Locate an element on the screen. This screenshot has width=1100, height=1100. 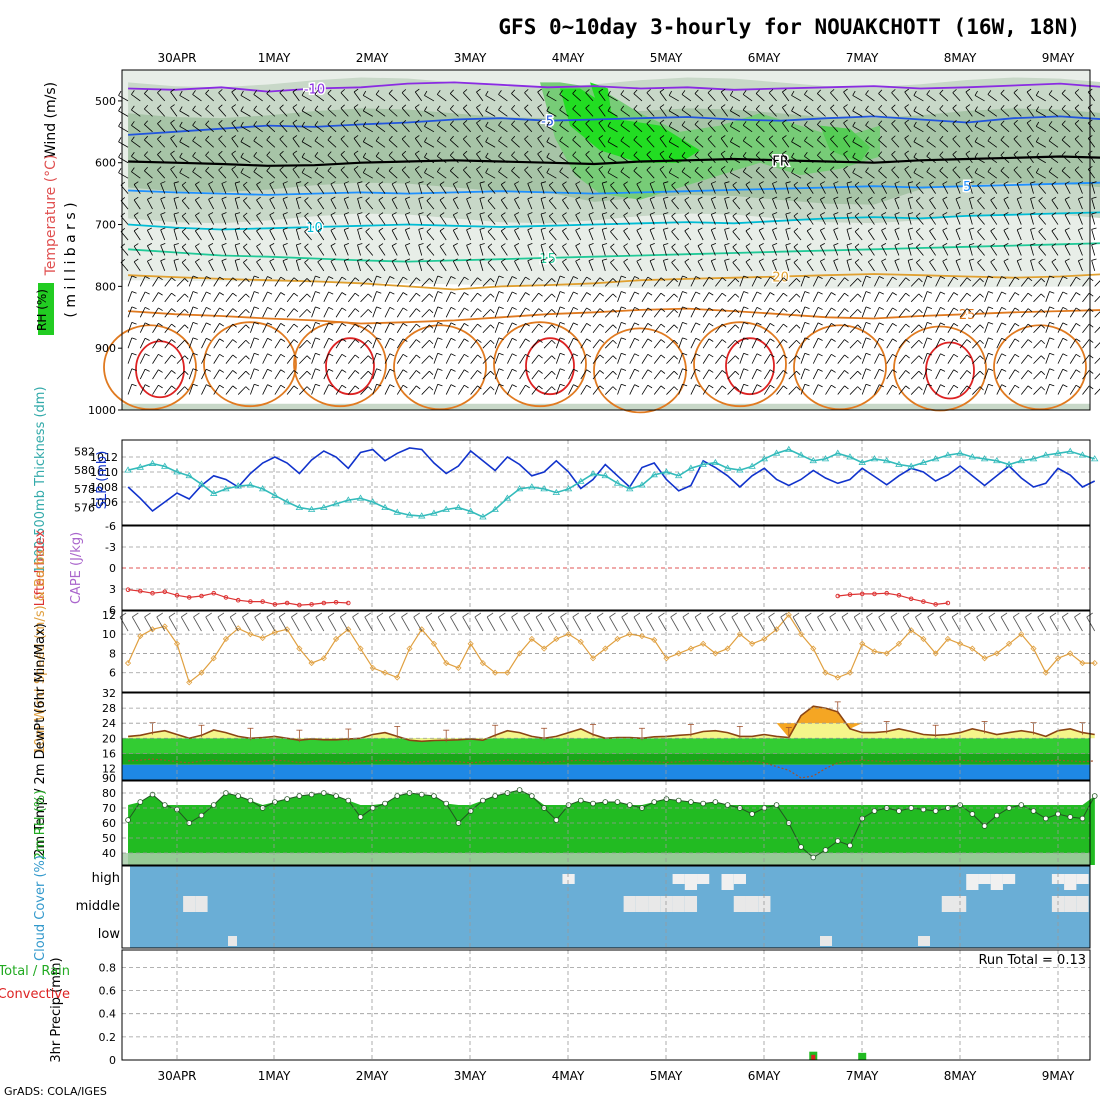
wind-speed-point is located at coordinates (250, 634).